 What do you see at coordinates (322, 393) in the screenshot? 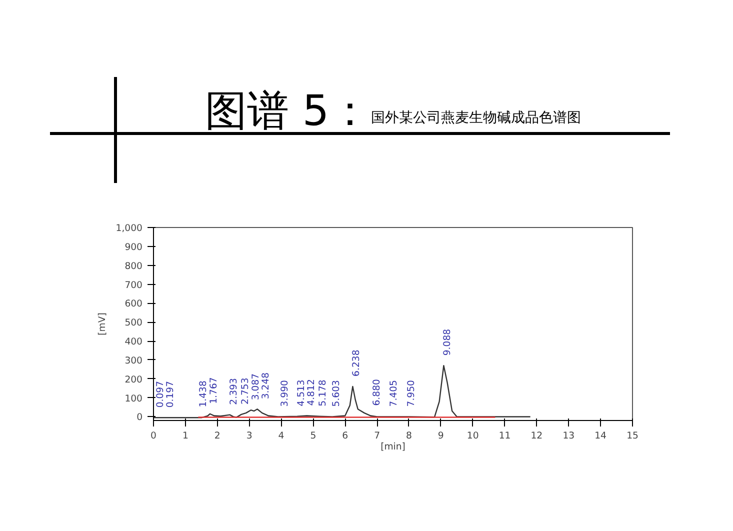
I see `annotation: 5.178` at bounding box center [322, 393].